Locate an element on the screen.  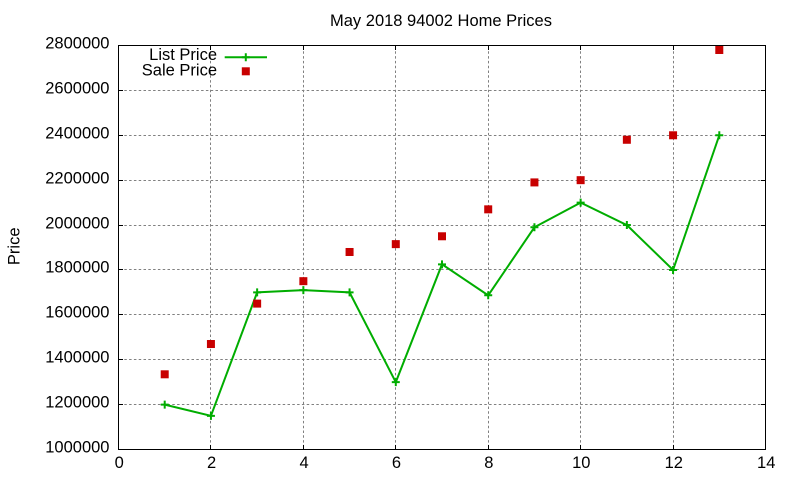
svg-text: 1000000 is located at coordinates (77, 448).